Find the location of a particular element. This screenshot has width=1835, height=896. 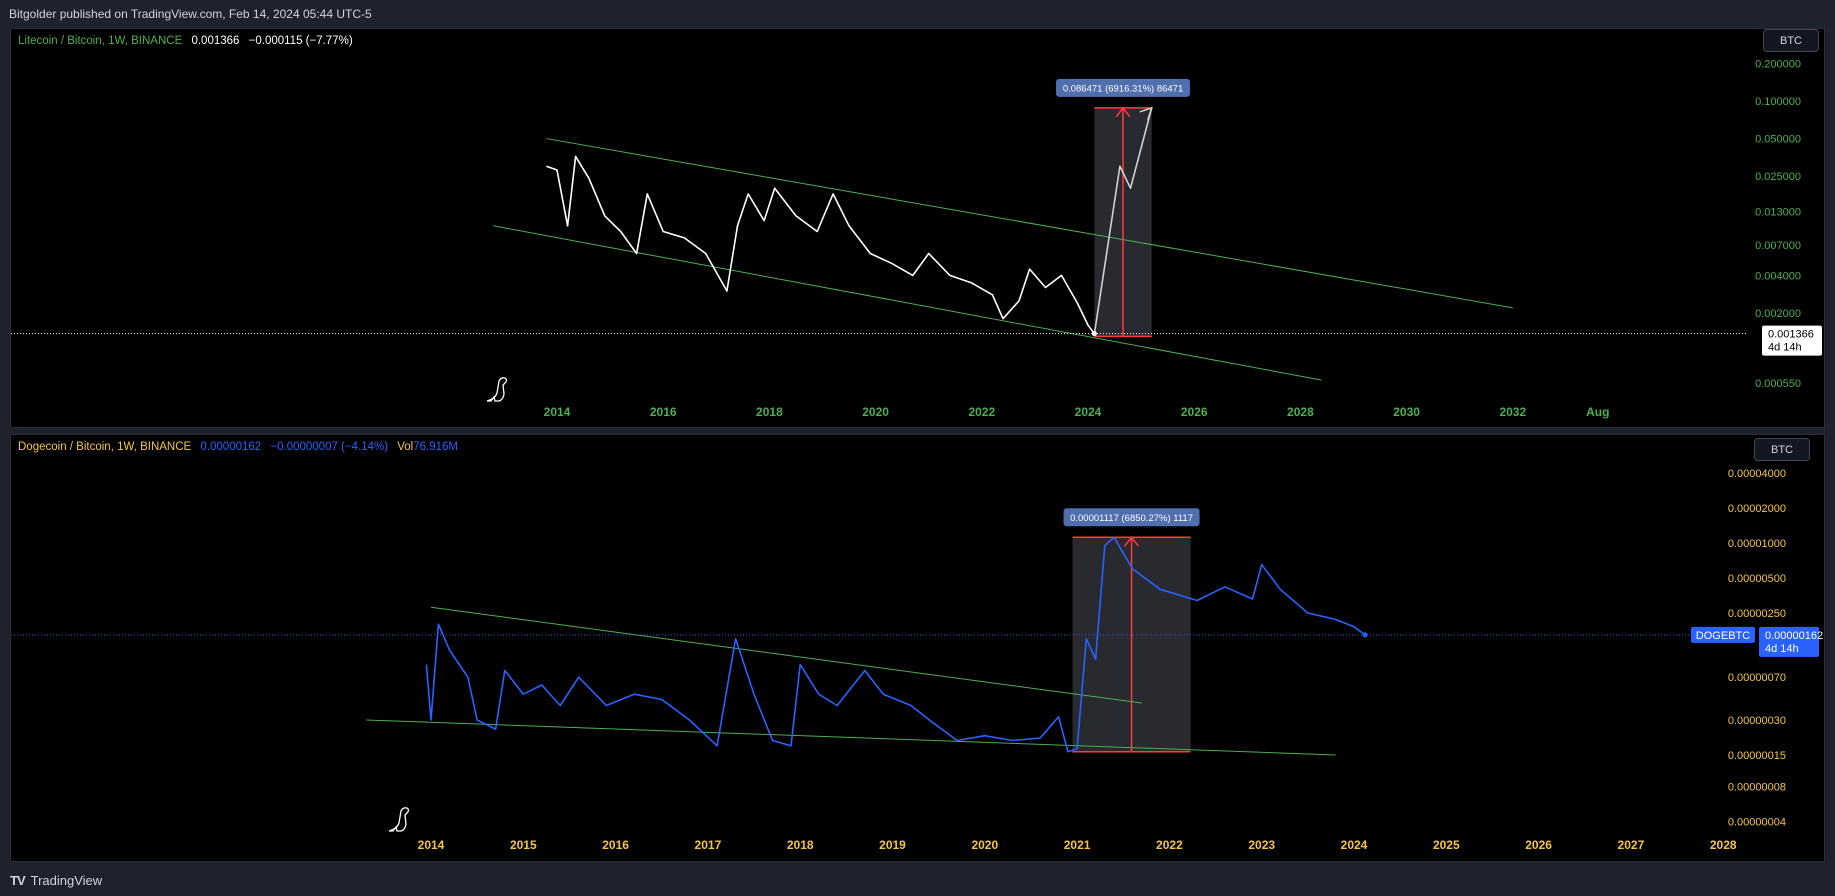

ltc-y-tick: 0.007000 is located at coordinates (1778, 246).